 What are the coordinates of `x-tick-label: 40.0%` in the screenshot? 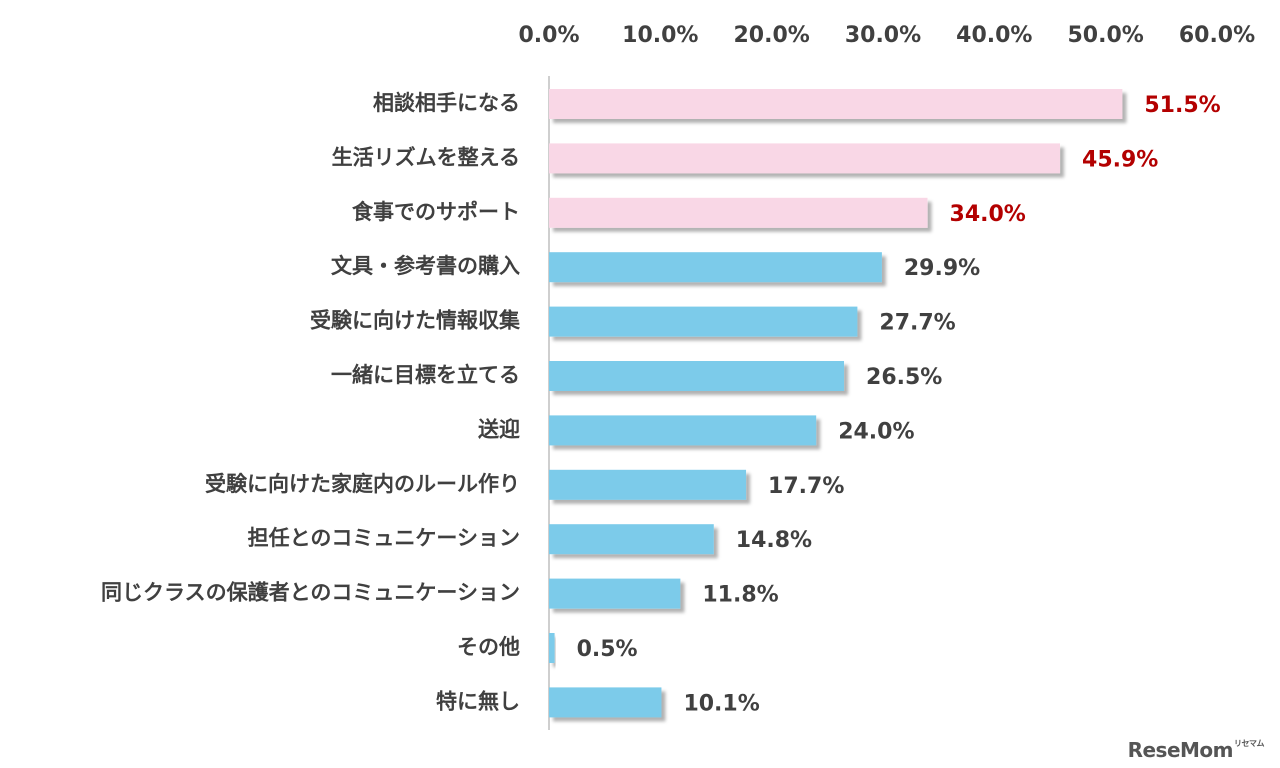 It's located at (994, 35).